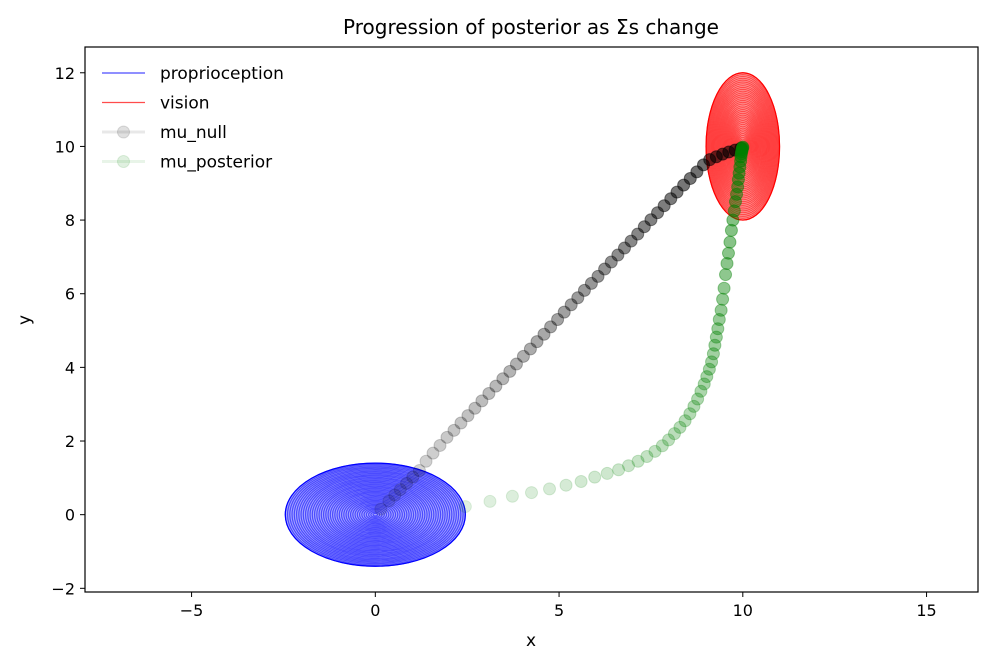  I want to click on y-tick-label: 4, so click(70, 367).